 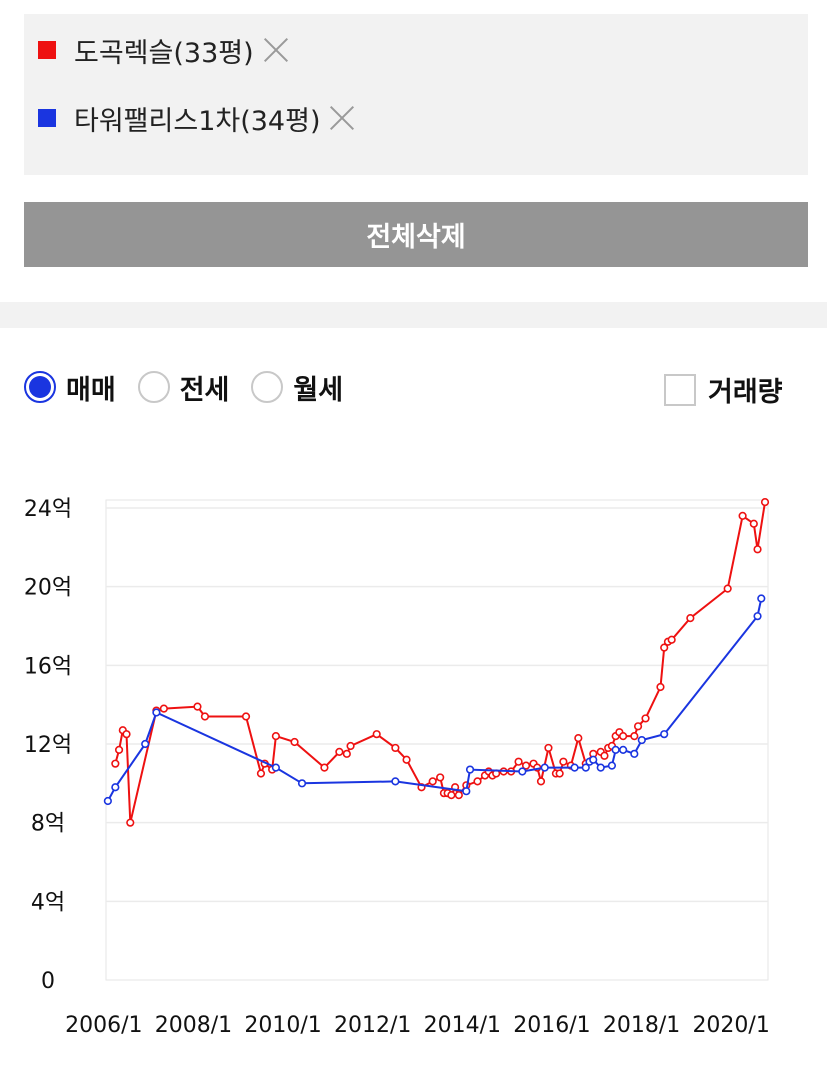 I want to click on y-axis: 0 4억 8억 12억 16억 20억 24억, so click(x=48, y=745).